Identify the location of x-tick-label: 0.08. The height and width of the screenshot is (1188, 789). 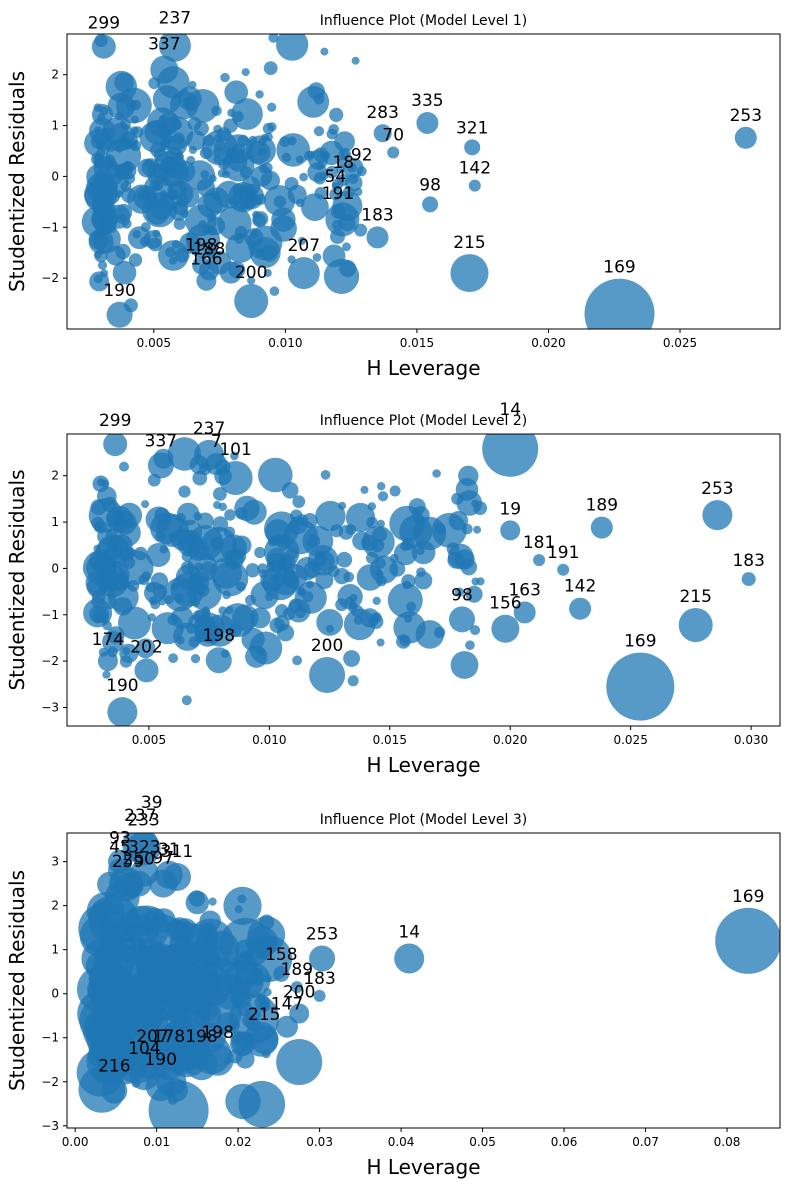
(727, 1142).